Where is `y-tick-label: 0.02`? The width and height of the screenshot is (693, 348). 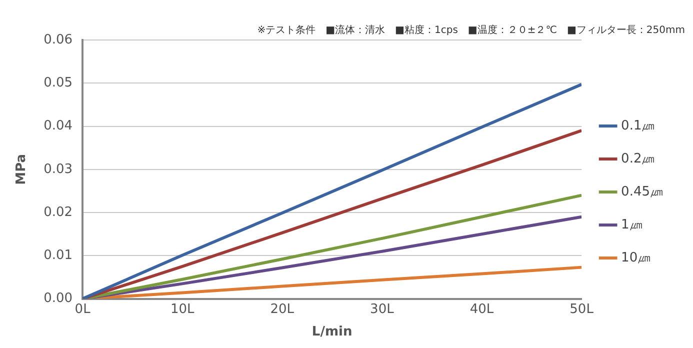 y-tick-label: 0.02 is located at coordinates (58, 212).